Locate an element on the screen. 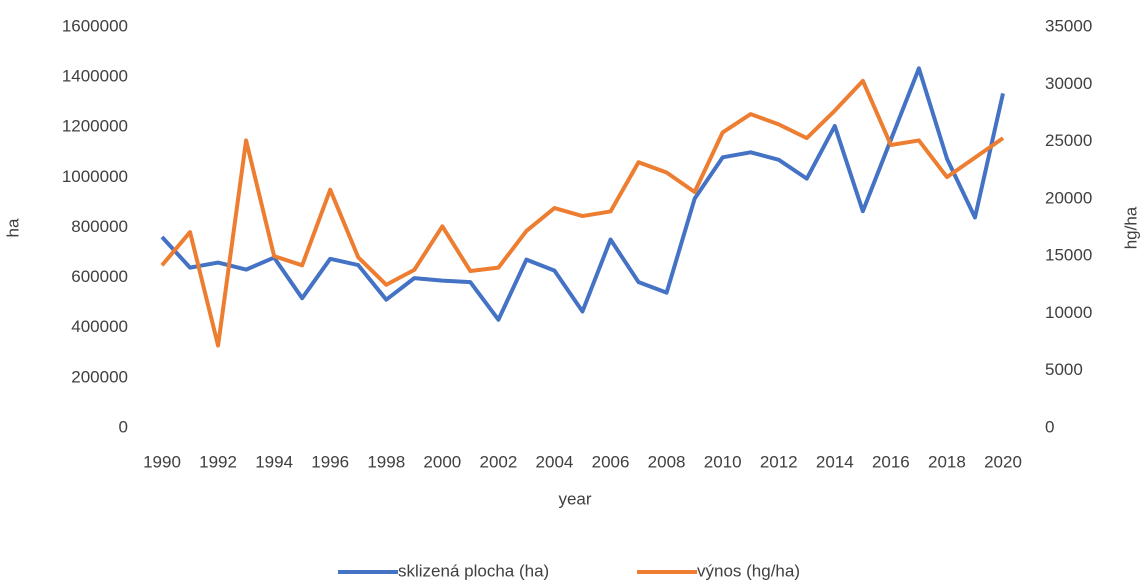 Image resolution: width=1145 pixels, height=585 pixels. x-tick-label: 1998 is located at coordinates (386, 461).